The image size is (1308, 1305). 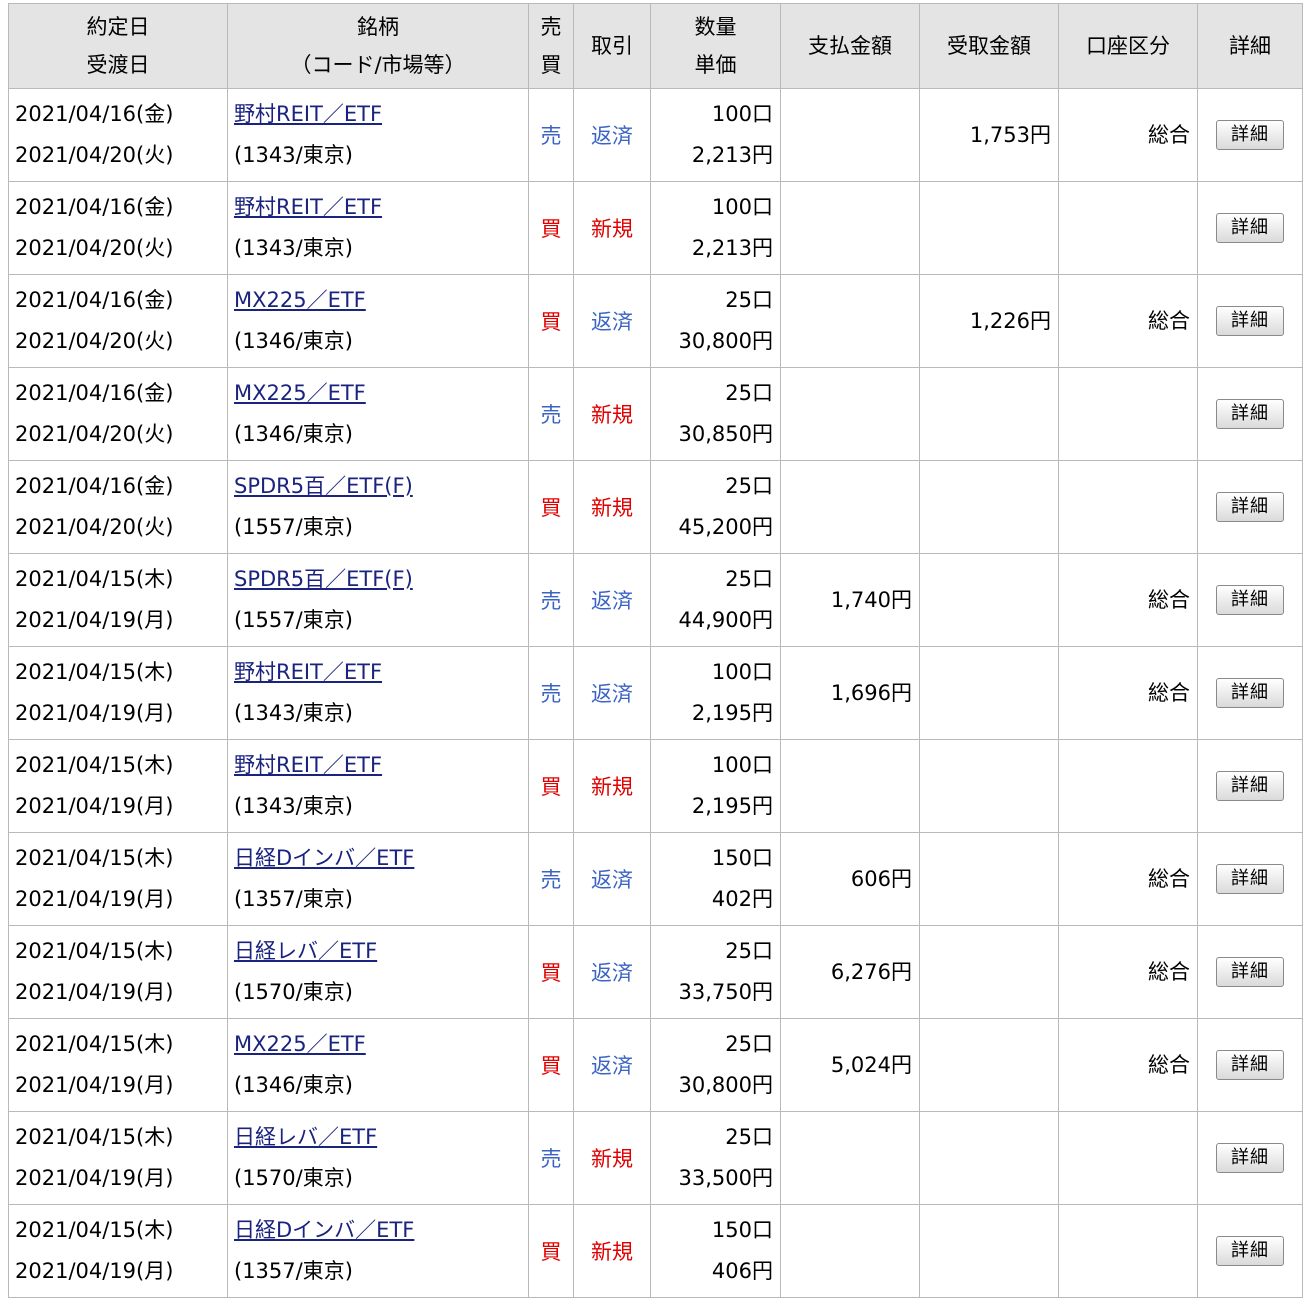 What do you see at coordinates (715, 1158) in the screenshot?
I see `qty-price-cell: 25口 33,500円` at bounding box center [715, 1158].